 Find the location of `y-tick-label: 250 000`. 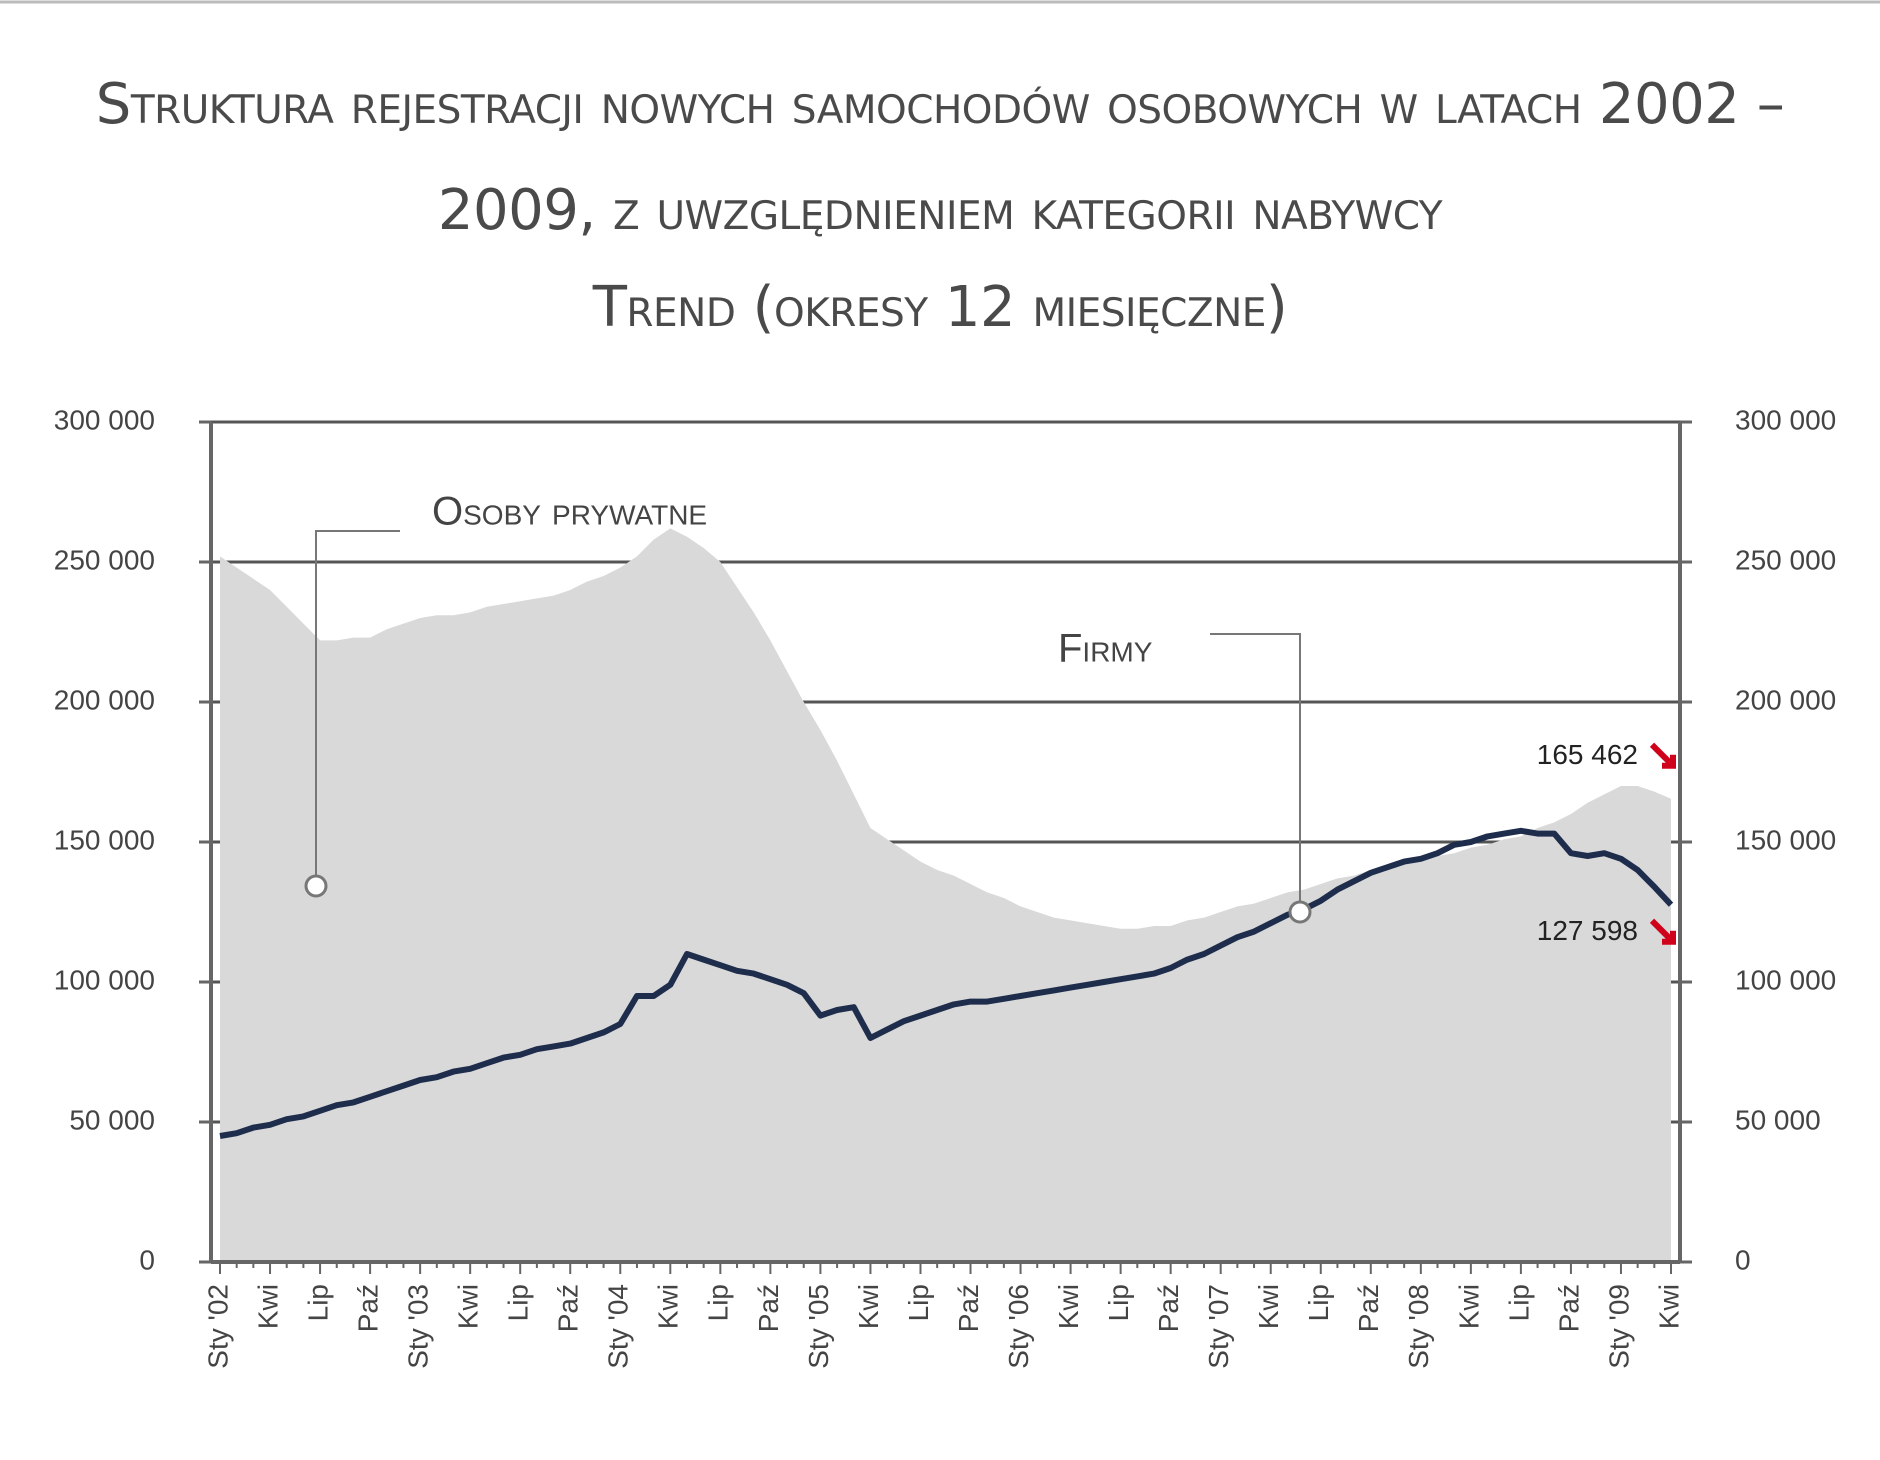

y-tick-label: 250 000 is located at coordinates (104, 559).